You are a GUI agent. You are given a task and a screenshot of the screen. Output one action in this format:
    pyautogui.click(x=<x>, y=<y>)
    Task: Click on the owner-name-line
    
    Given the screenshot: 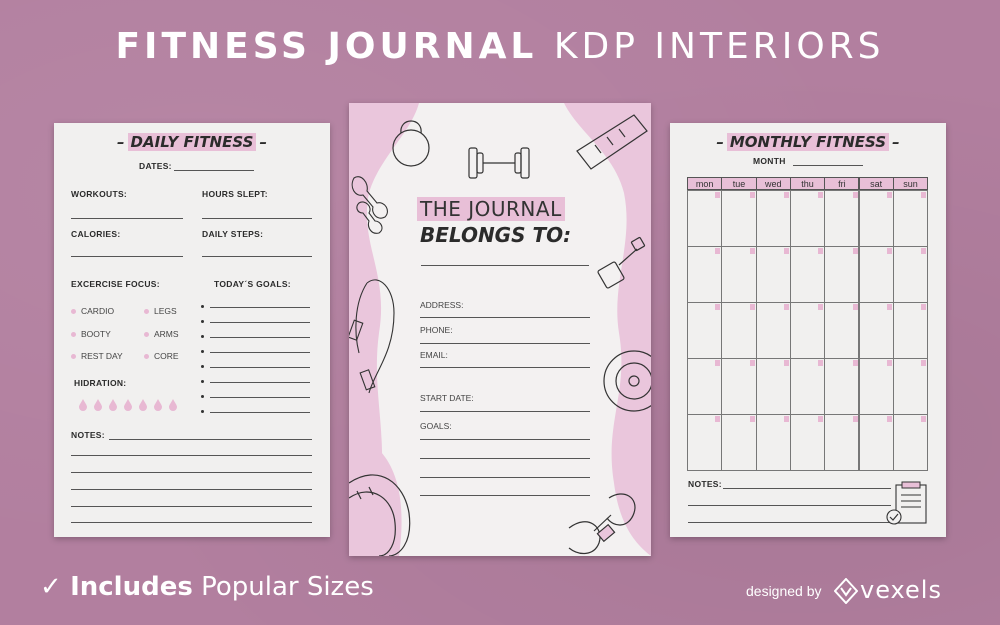 What is the action you would take?
    pyautogui.click(x=505, y=265)
    